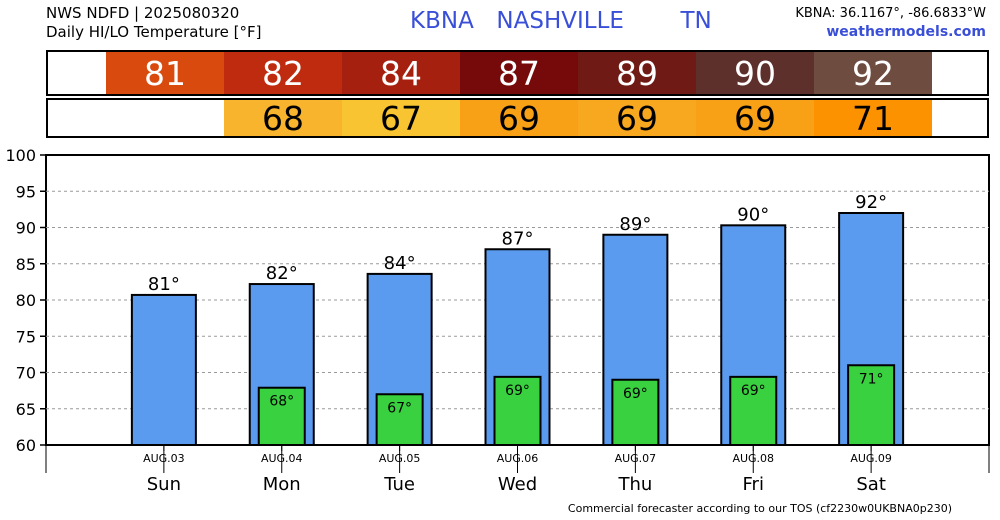 This screenshot has height=520, width=1000. Describe the element at coordinates (26, 409) in the screenshot. I see `y-tick-label-65: 65` at that location.